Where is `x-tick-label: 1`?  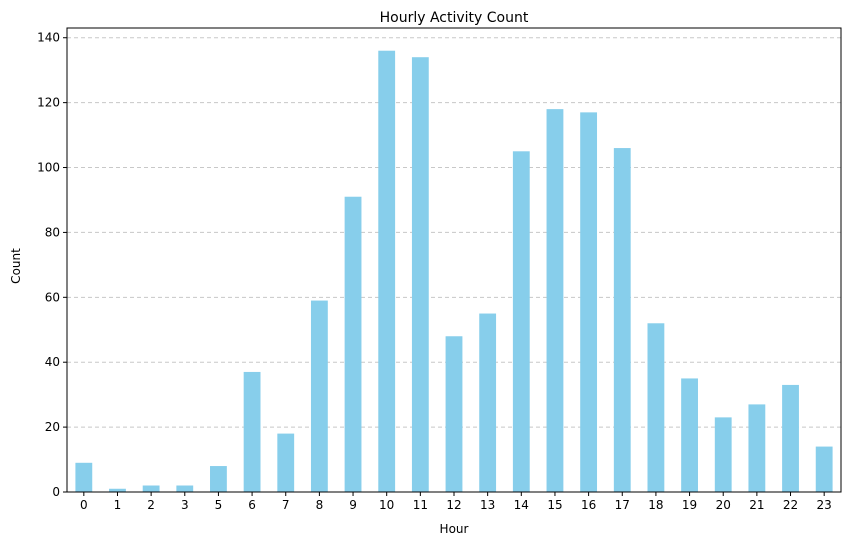 x-tick-label: 1 is located at coordinates (118, 505).